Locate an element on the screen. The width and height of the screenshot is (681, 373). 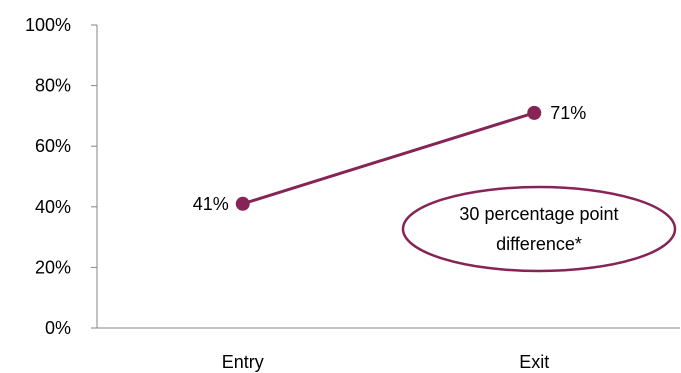
y-ticks: 0% 20% 40% 60% 80% 100% is located at coordinates (61, 176).